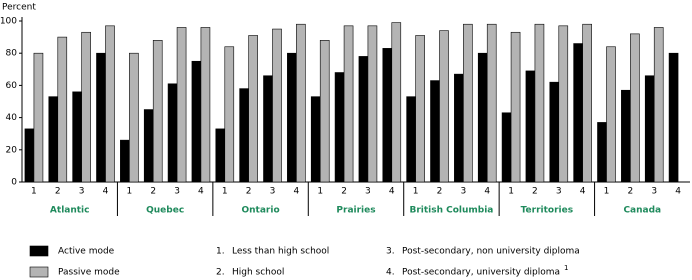 Image resolution: width=692 pixels, height=280 pixels. Describe the element at coordinates (547, 211) in the screenshot. I see `group-label: Territories` at that location.